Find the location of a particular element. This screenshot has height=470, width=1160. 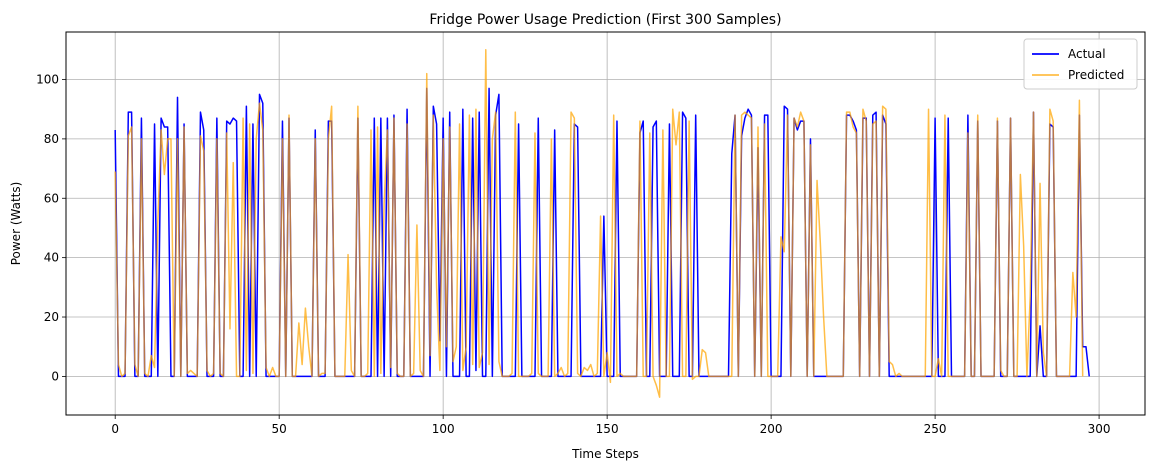

y-tick-label: 40 is located at coordinates (51, 258).